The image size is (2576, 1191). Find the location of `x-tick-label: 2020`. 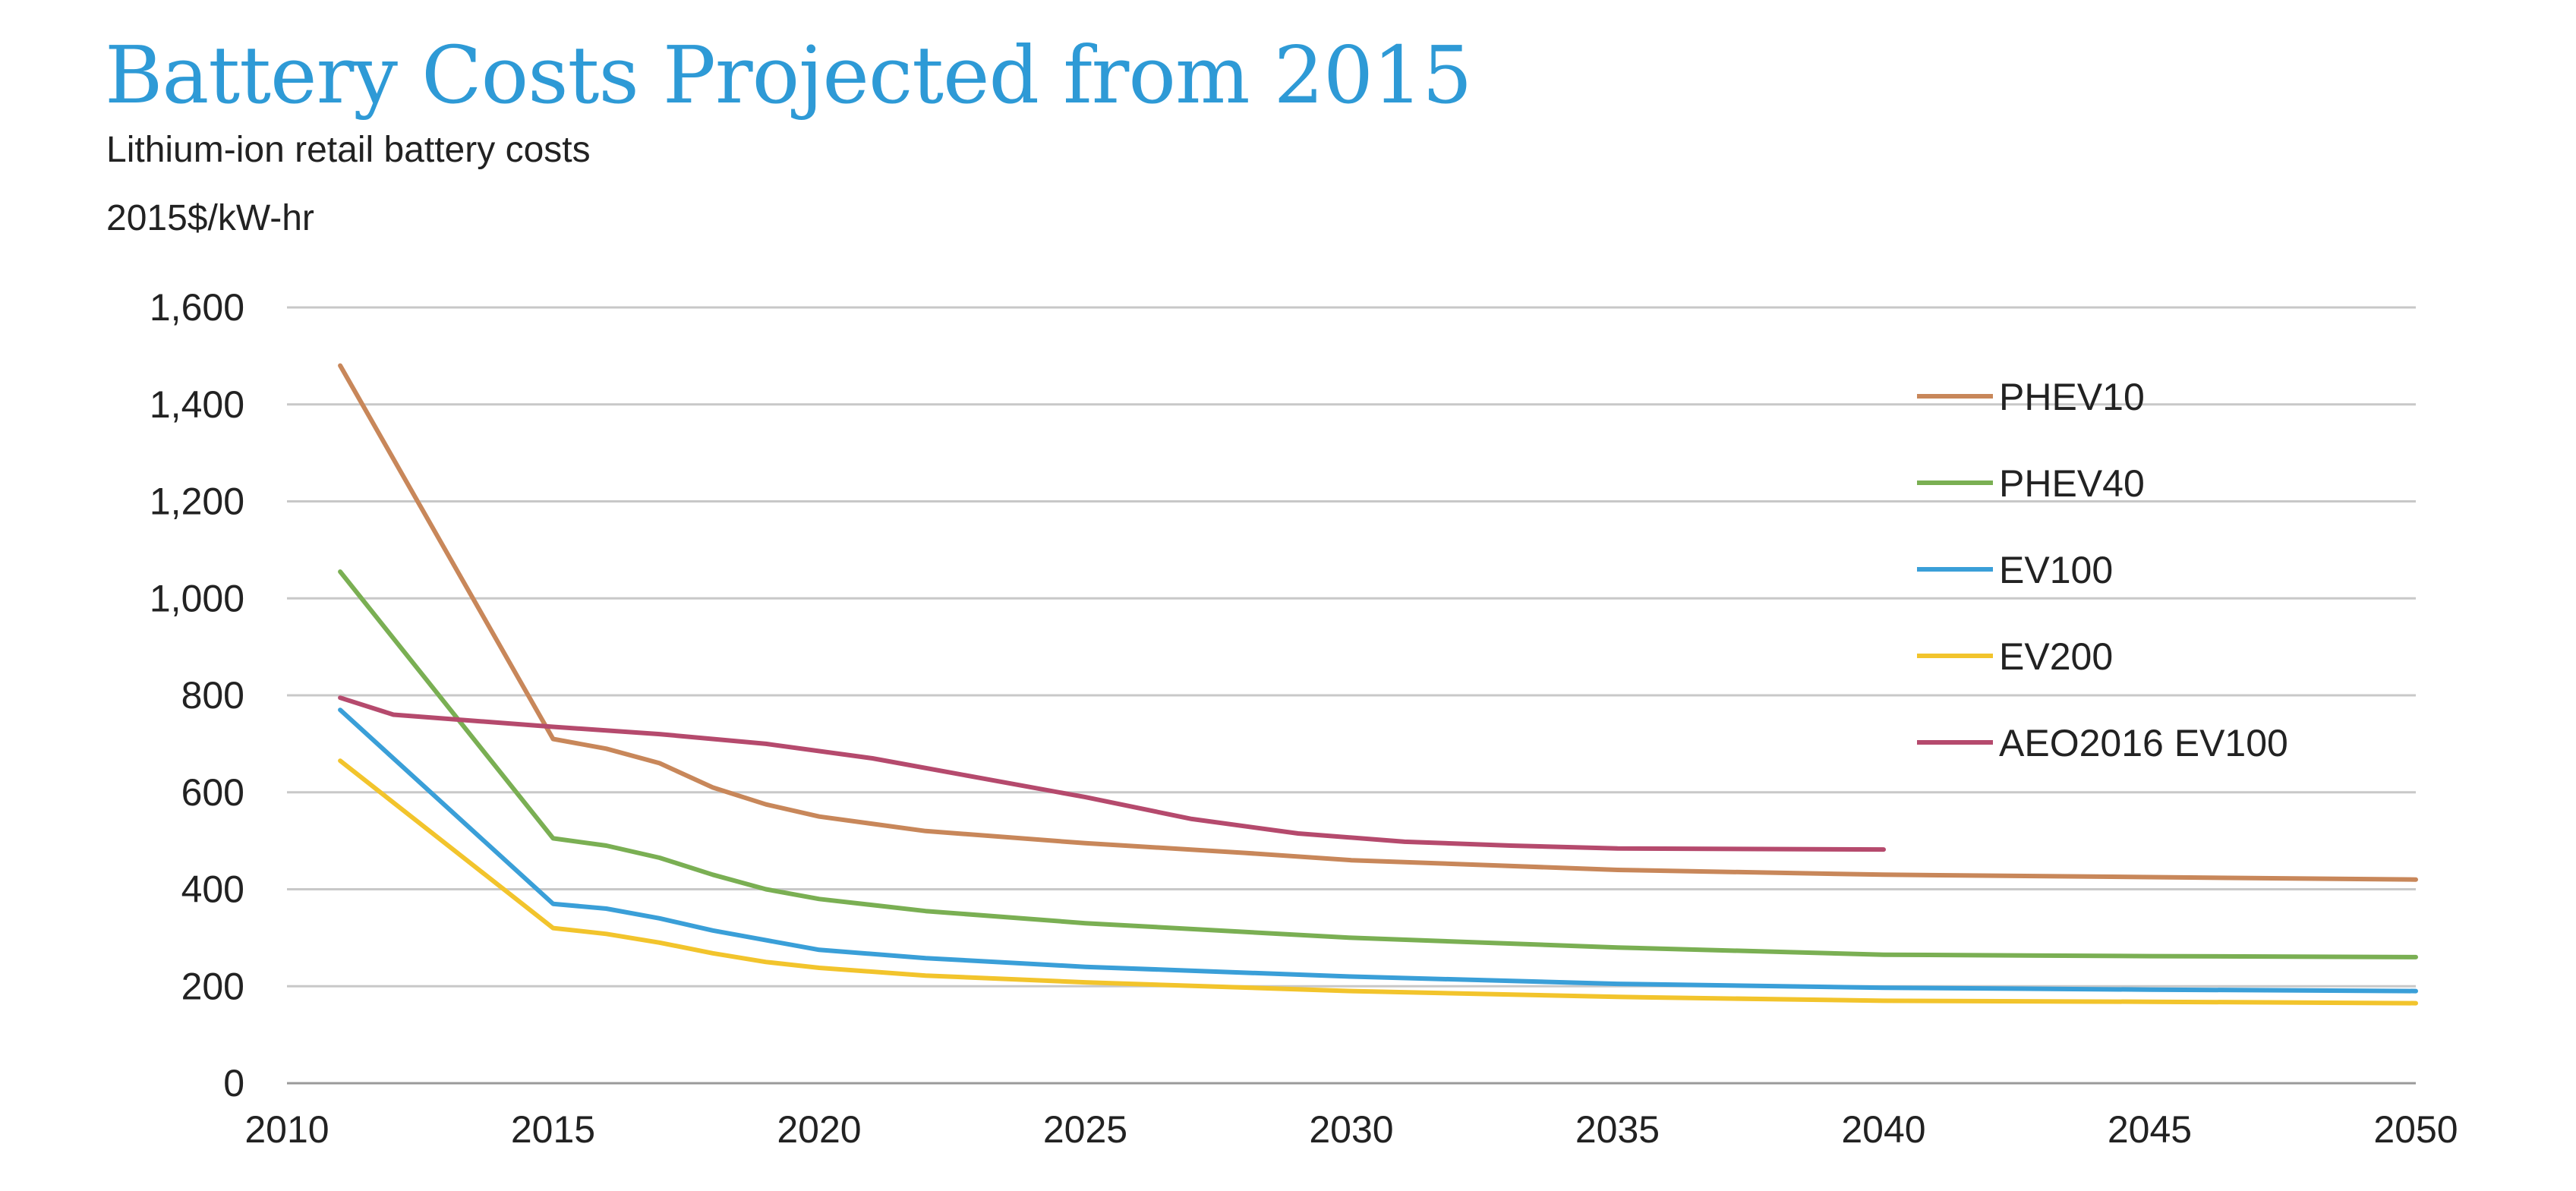

x-tick-label: 2020 is located at coordinates (819, 1129).